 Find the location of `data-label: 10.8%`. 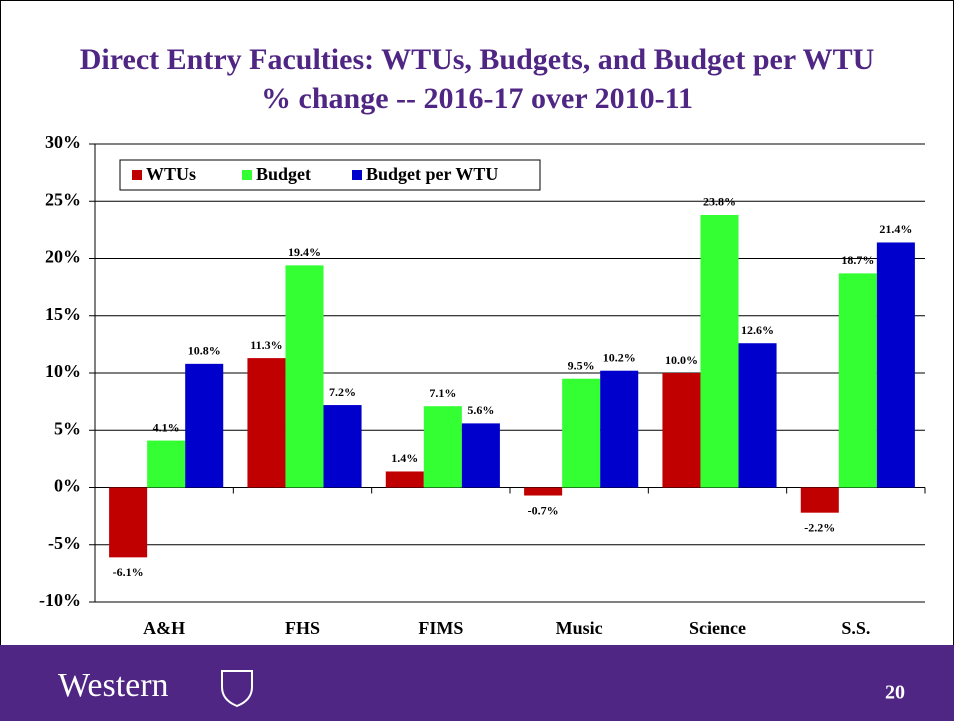

data-label: 10.8% is located at coordinates (204, 351).